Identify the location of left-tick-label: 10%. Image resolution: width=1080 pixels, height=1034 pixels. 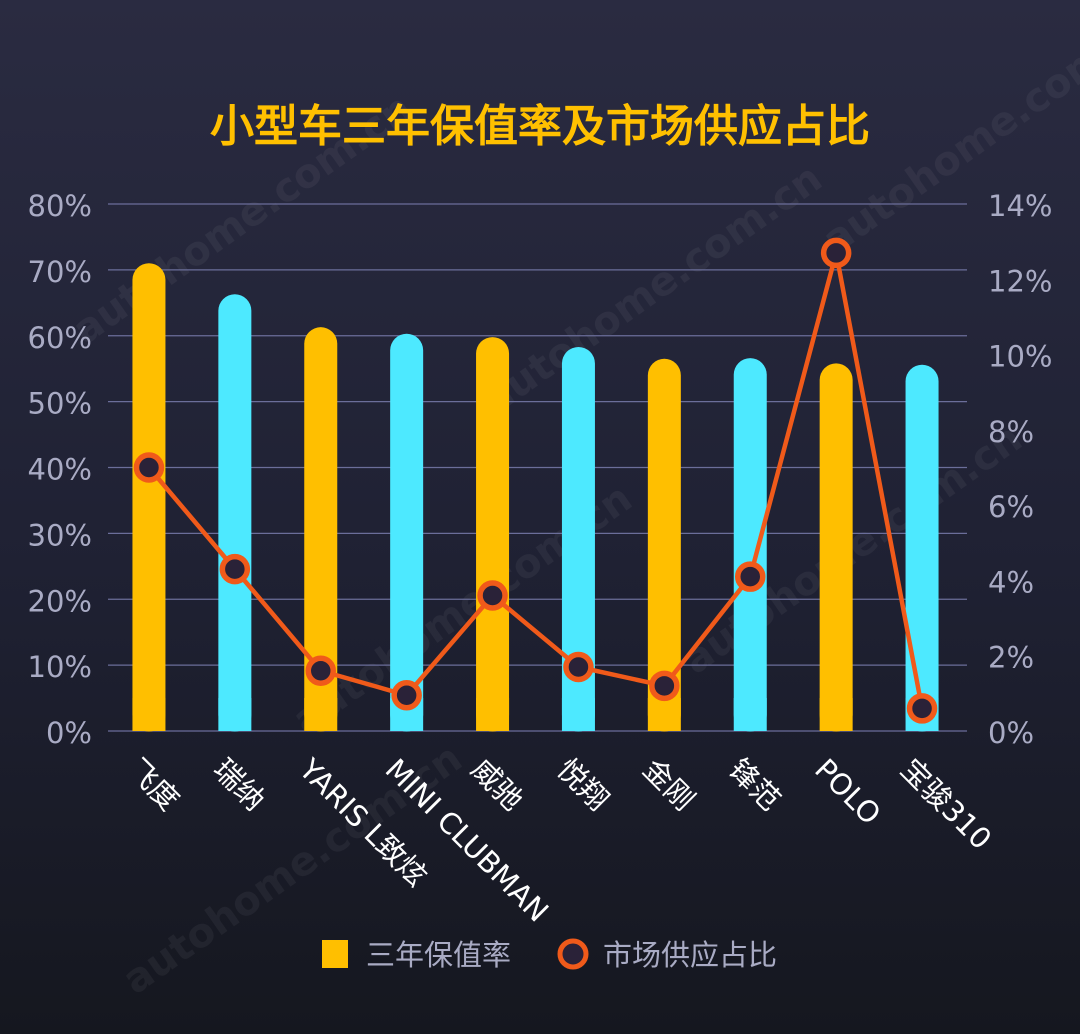
(60, 667).